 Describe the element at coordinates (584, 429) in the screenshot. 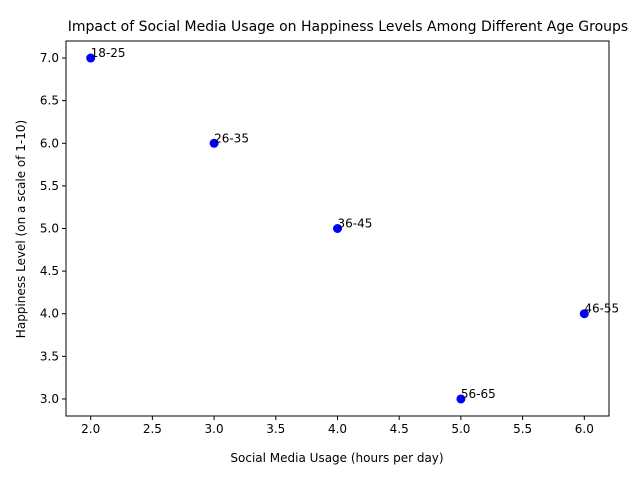

I see `x-tick-label: 6.0` at that location.